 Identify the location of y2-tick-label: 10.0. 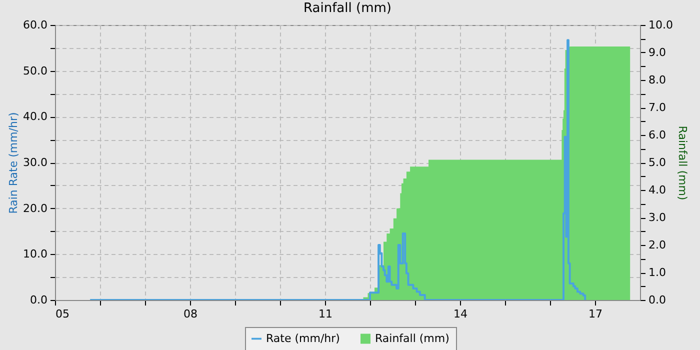
(660, 25).